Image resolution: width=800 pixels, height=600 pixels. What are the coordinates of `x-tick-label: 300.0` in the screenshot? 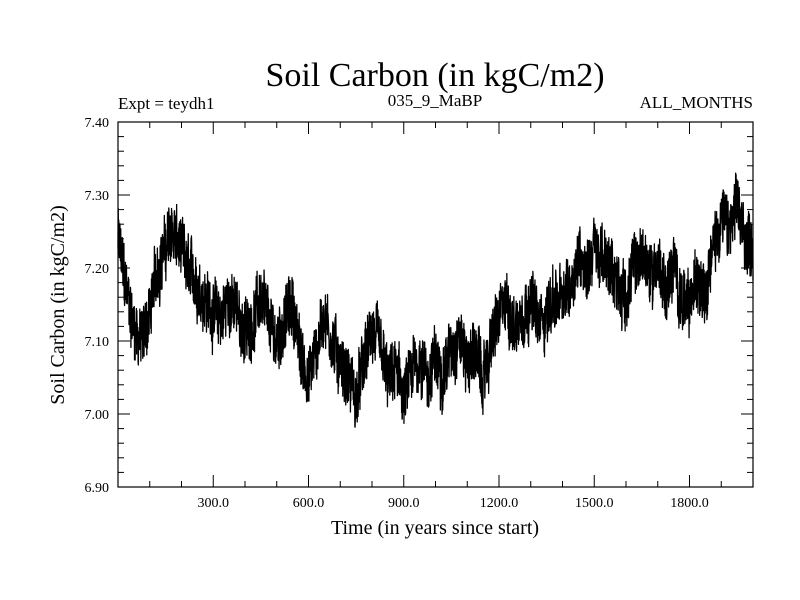 It's located at (214, 503).